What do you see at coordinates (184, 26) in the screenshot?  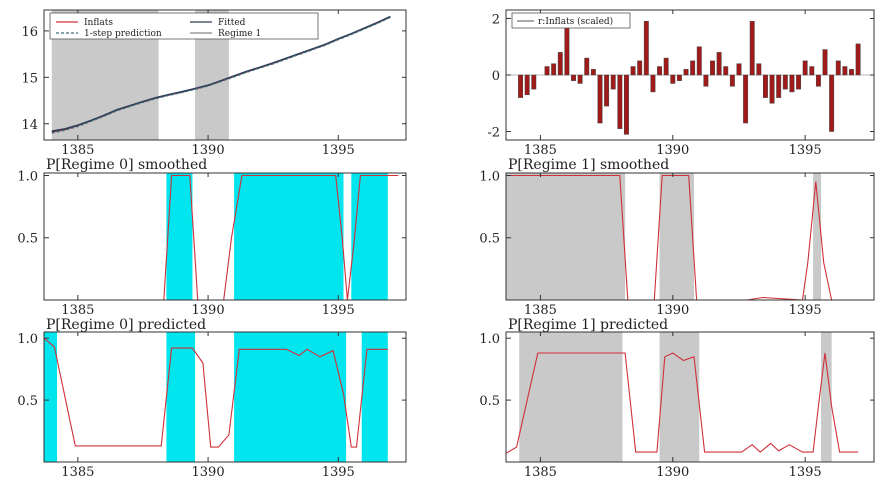 I see `legend-box` at bounding box center [184, 26].